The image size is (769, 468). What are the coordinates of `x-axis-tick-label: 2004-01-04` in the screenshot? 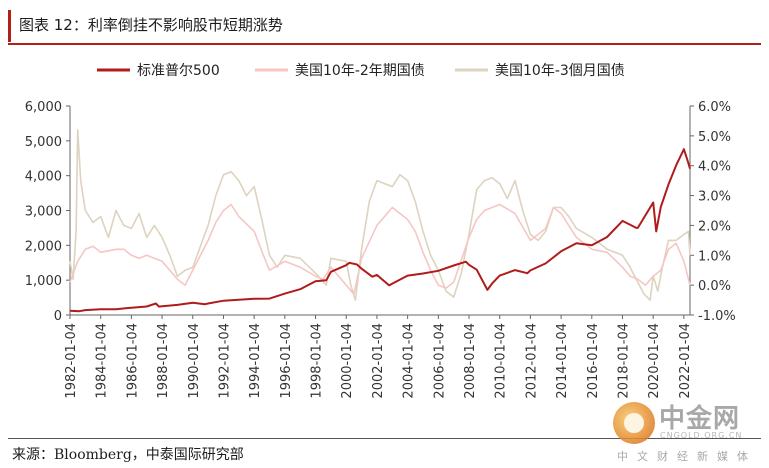 It's located at (409, 361).